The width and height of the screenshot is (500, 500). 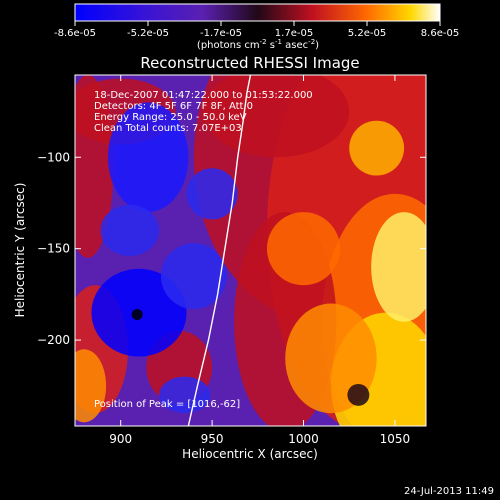 I want to click on colorbar-tick-label: -5.2e-05, so click(x=148, y=33).